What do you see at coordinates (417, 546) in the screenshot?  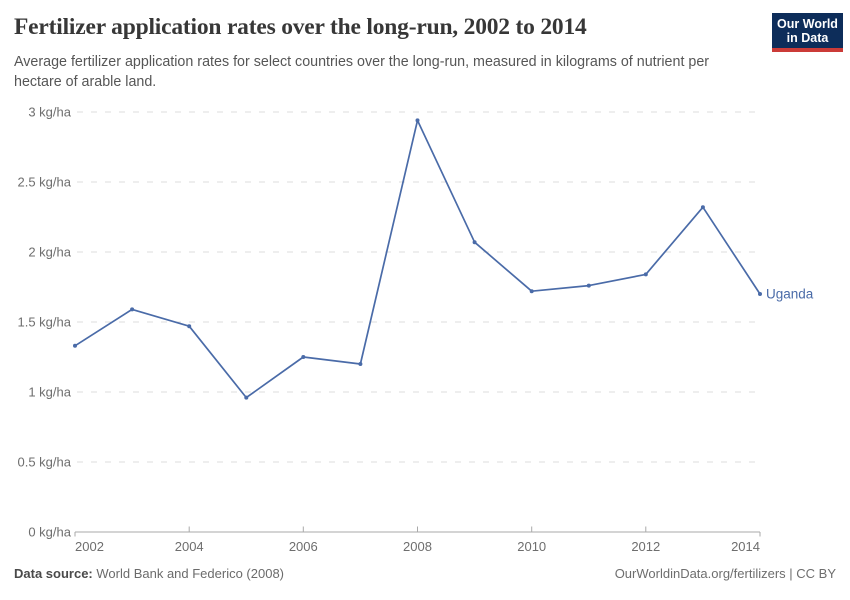 I see `x-axis-tick-label: 2008` at bounding box center [417, 546].